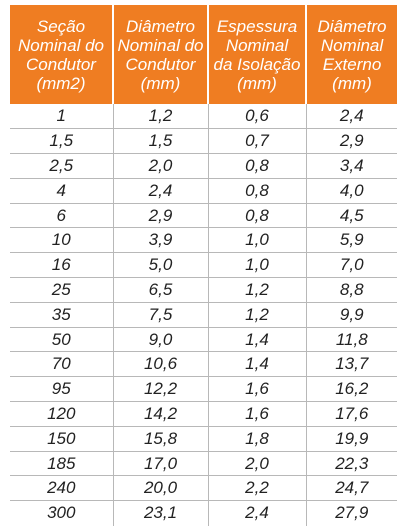 This screenshot has height=526, width=405. What do you see at coordinates (351, 340) in the screenshot?
I see `cell-external-diameter: 11,8` at bounding box center [351, 340].